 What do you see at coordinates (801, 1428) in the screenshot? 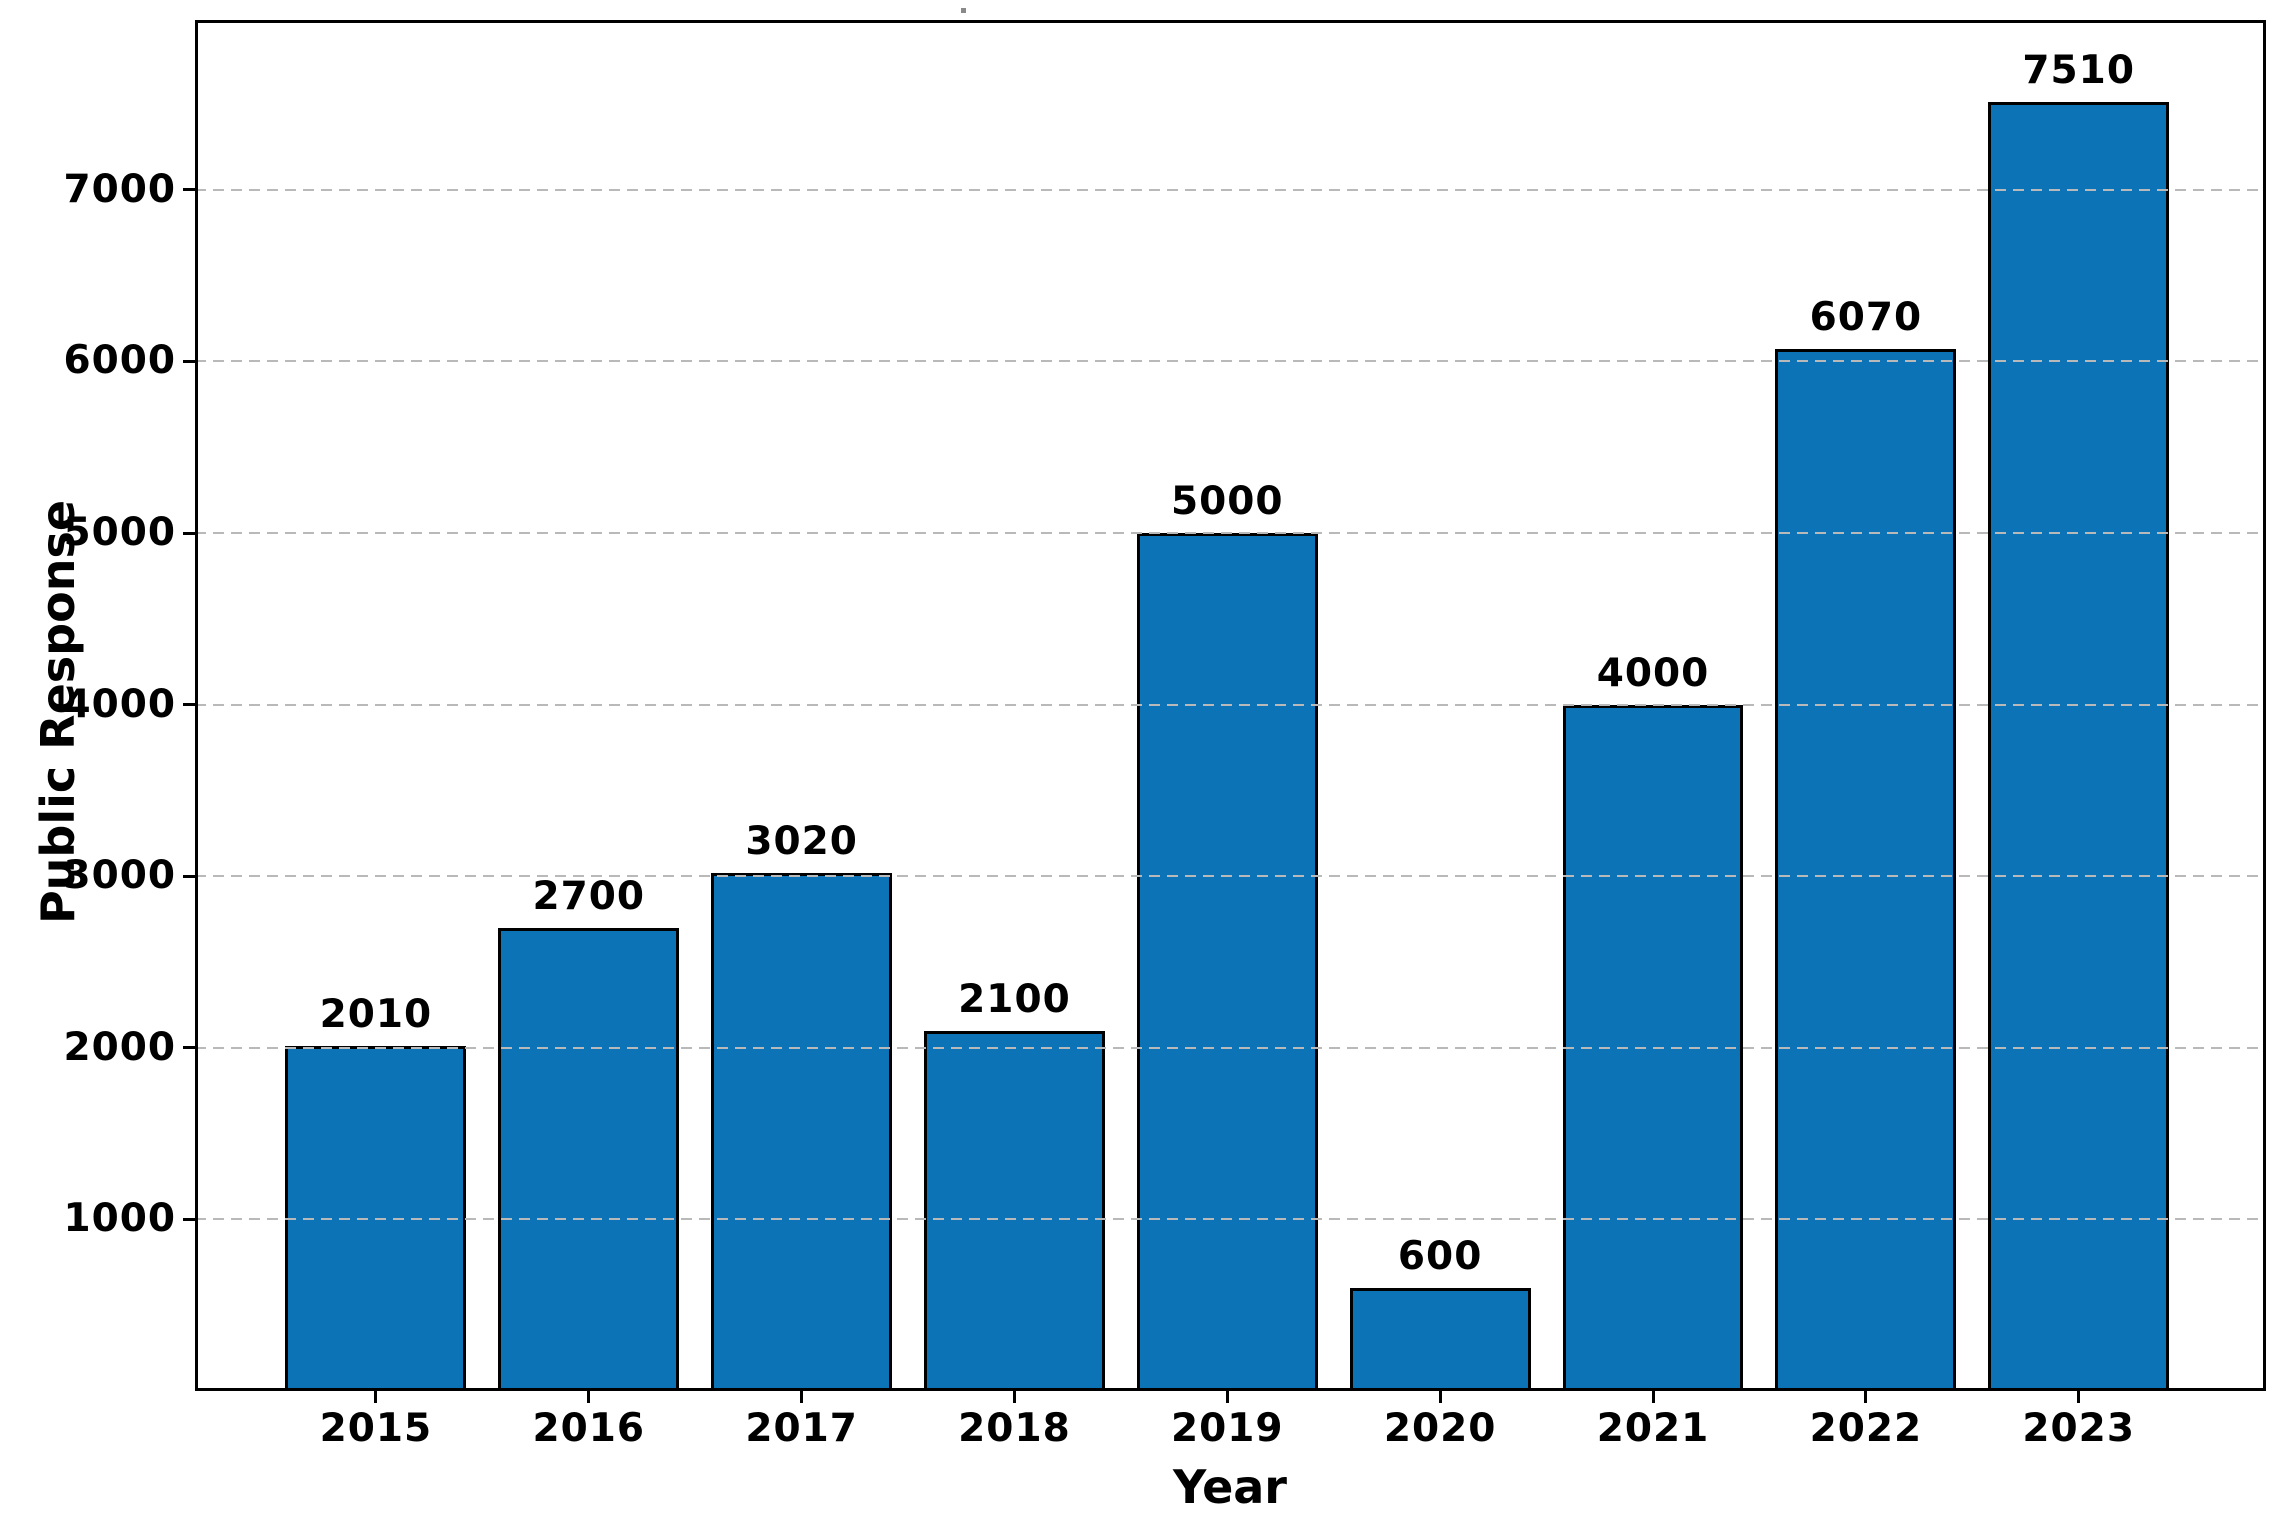
I see `x-tick-label: 2017` at bounding box center [801, 1428].